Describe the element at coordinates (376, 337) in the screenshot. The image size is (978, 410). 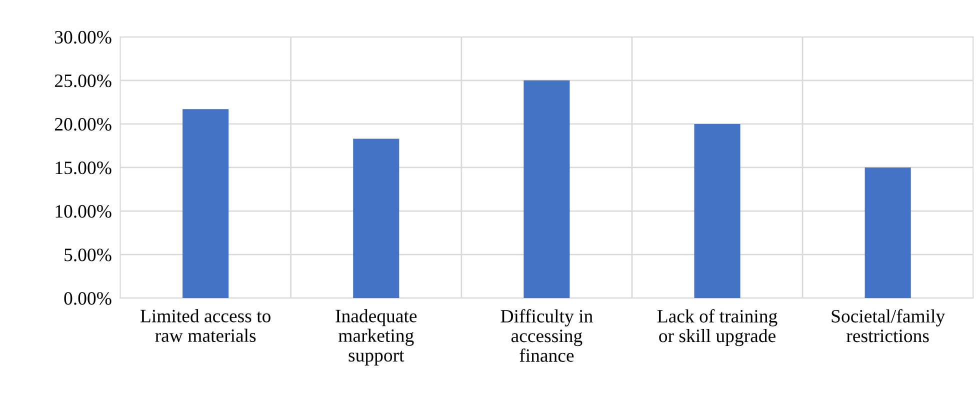
I see `x-tick-label: Inadequate marketing support` at that location.